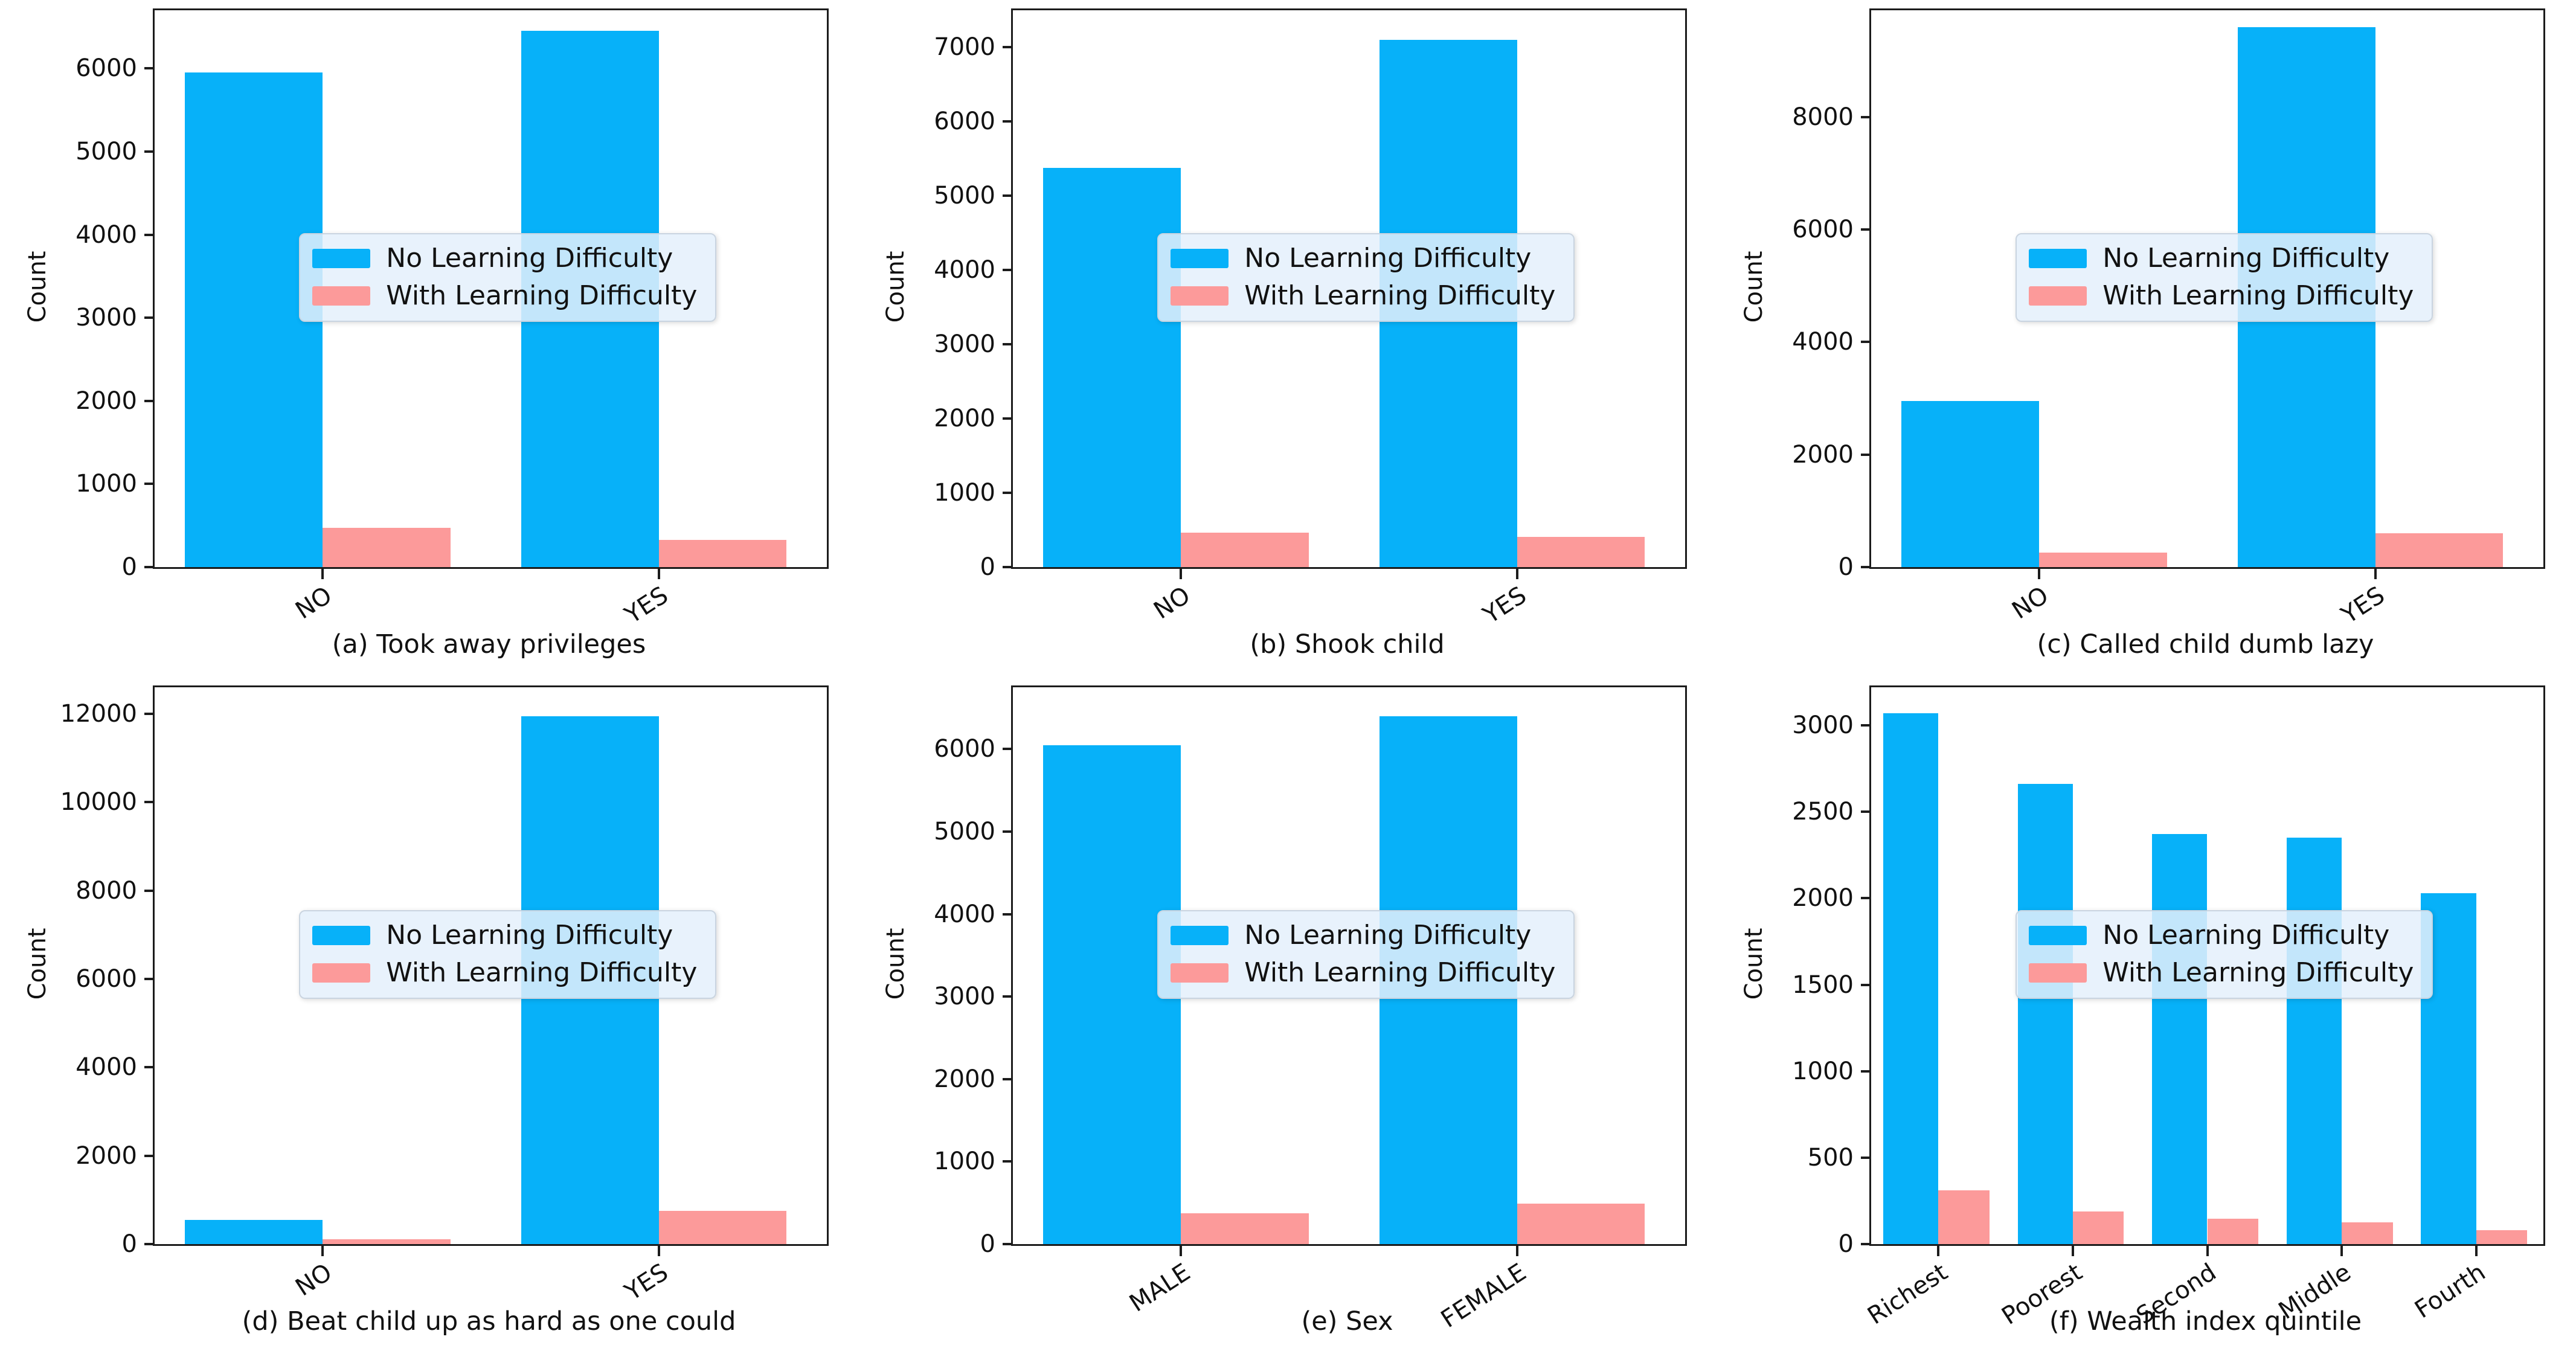 This screenshot has height=1354, width=2576. What do you see at coordinates (1831, 985) in the screenshot?
I see `y-tick-mark: 1500` at bounding box center [1831, 985].